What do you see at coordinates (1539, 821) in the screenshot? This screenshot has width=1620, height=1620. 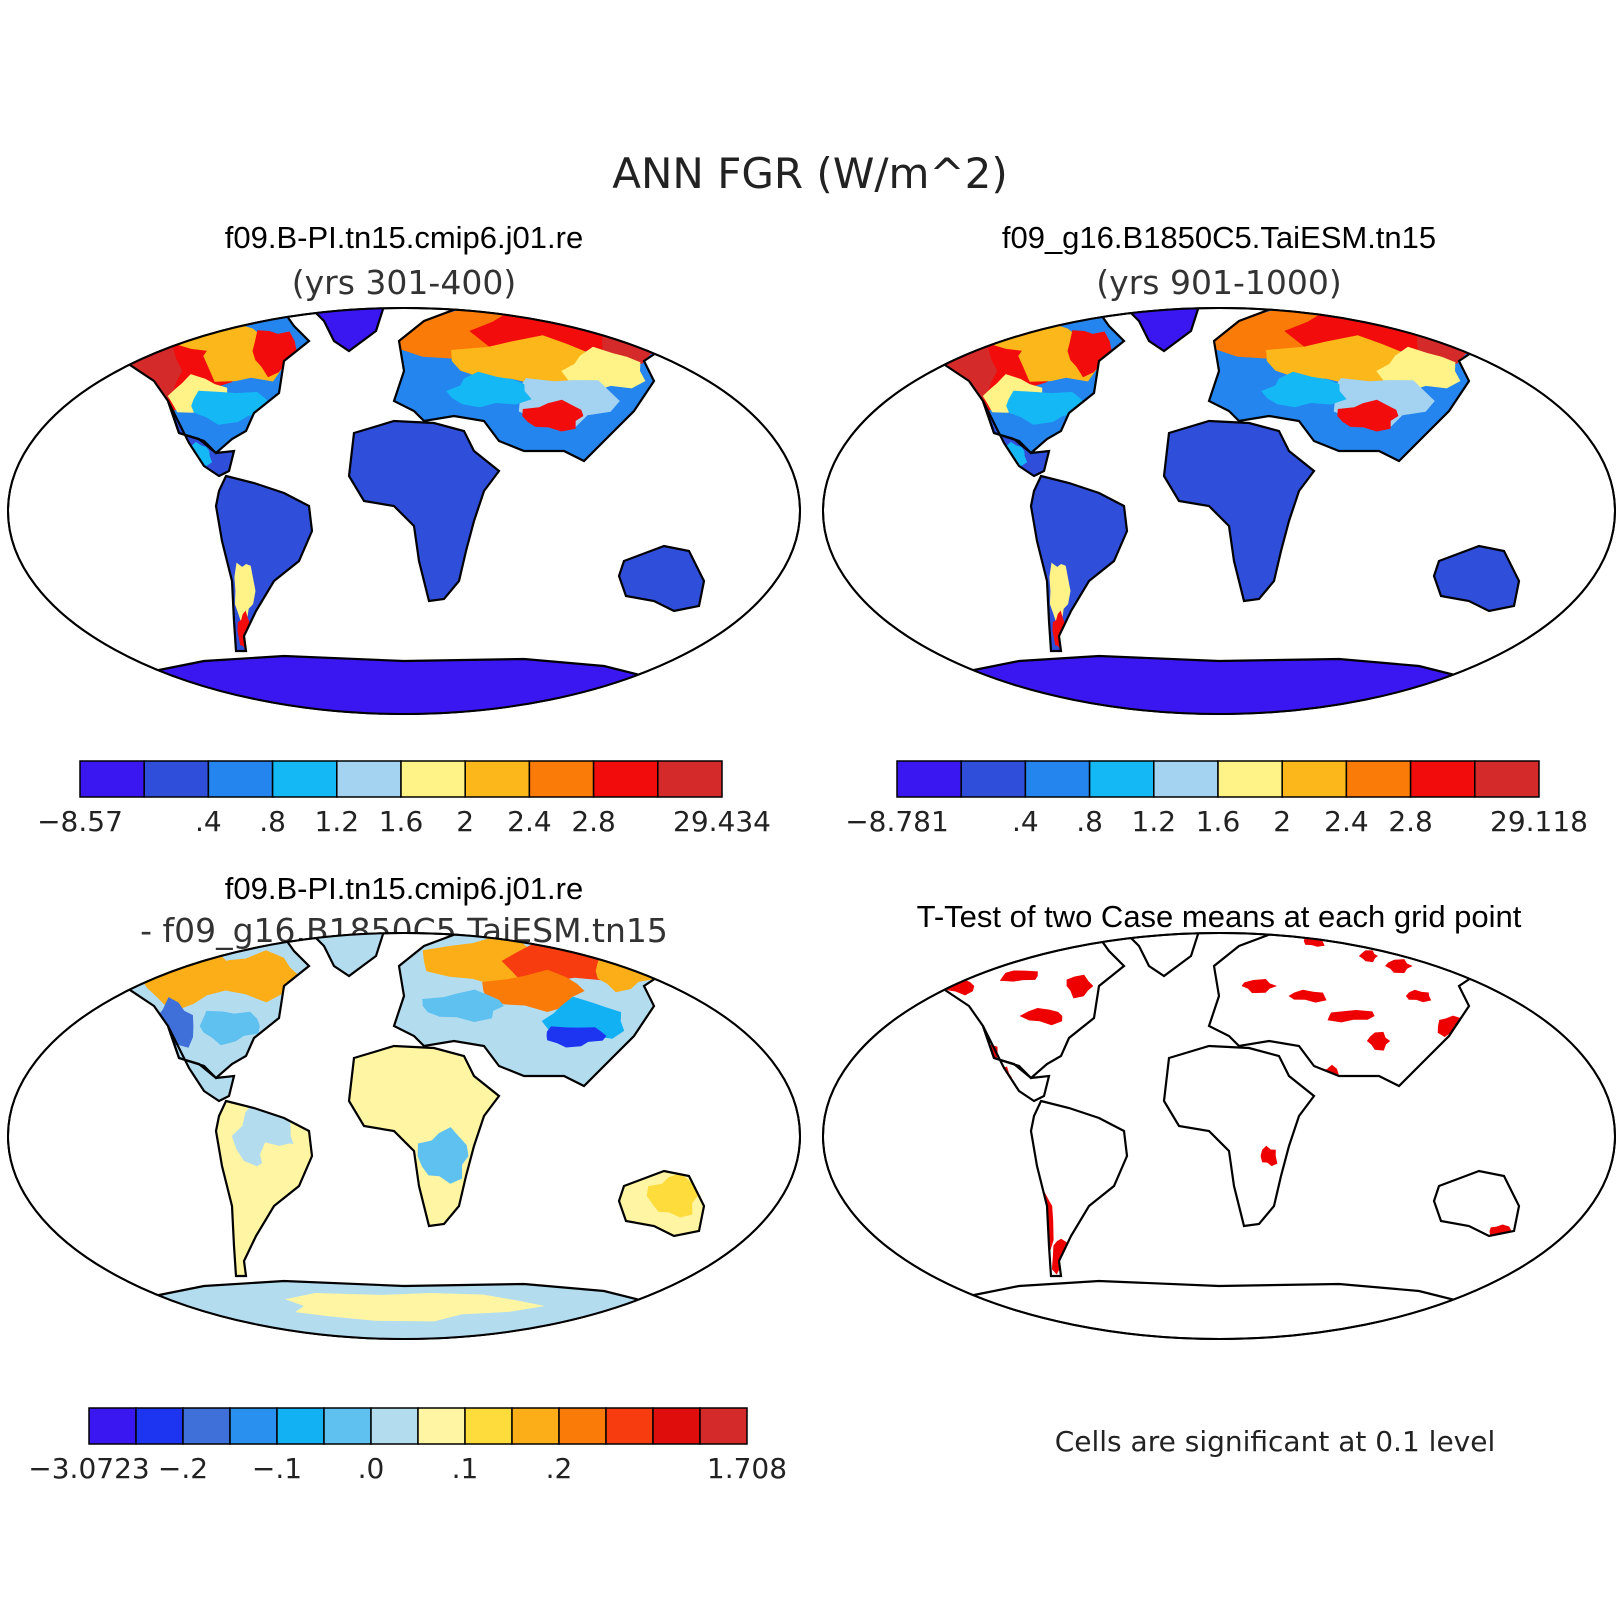 I see `colorbar-max-label: 29.118` at bounding box center [1539, 821].